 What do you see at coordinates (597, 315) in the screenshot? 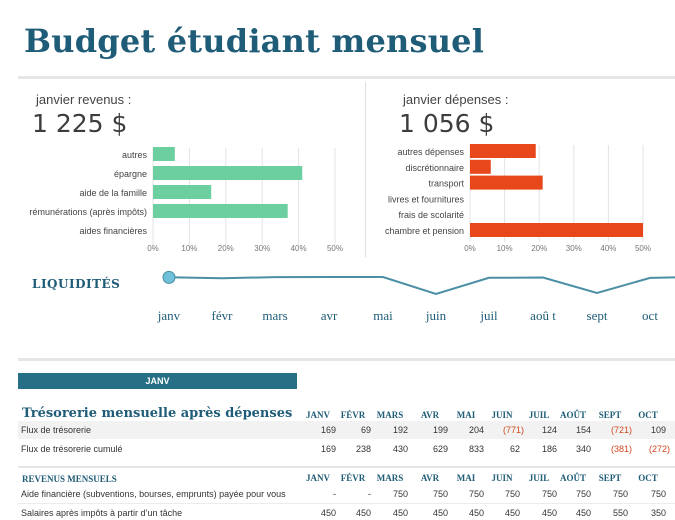
I see `month-label: sept` at bounding box center [597, 315].